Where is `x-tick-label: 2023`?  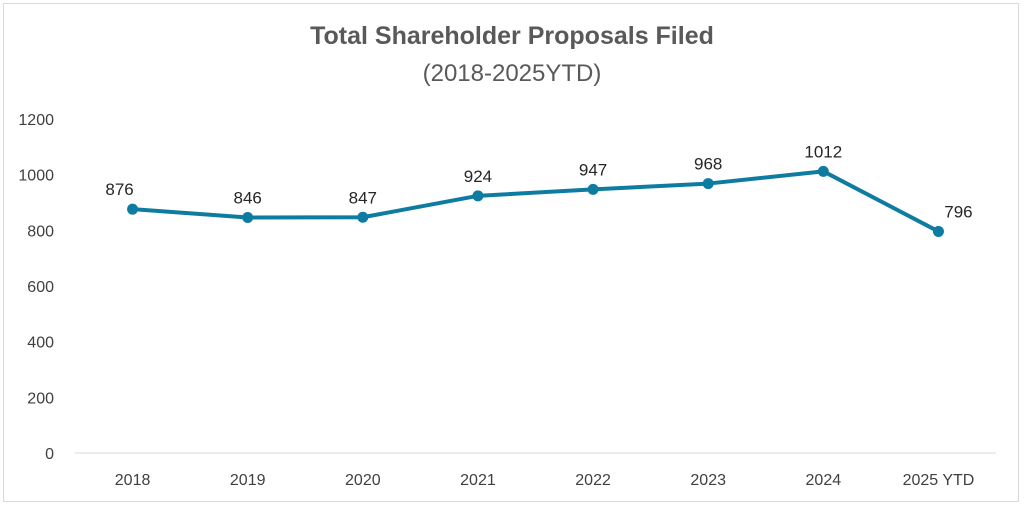
x-tick-label: 2023 is located at coordinates (708, 480).